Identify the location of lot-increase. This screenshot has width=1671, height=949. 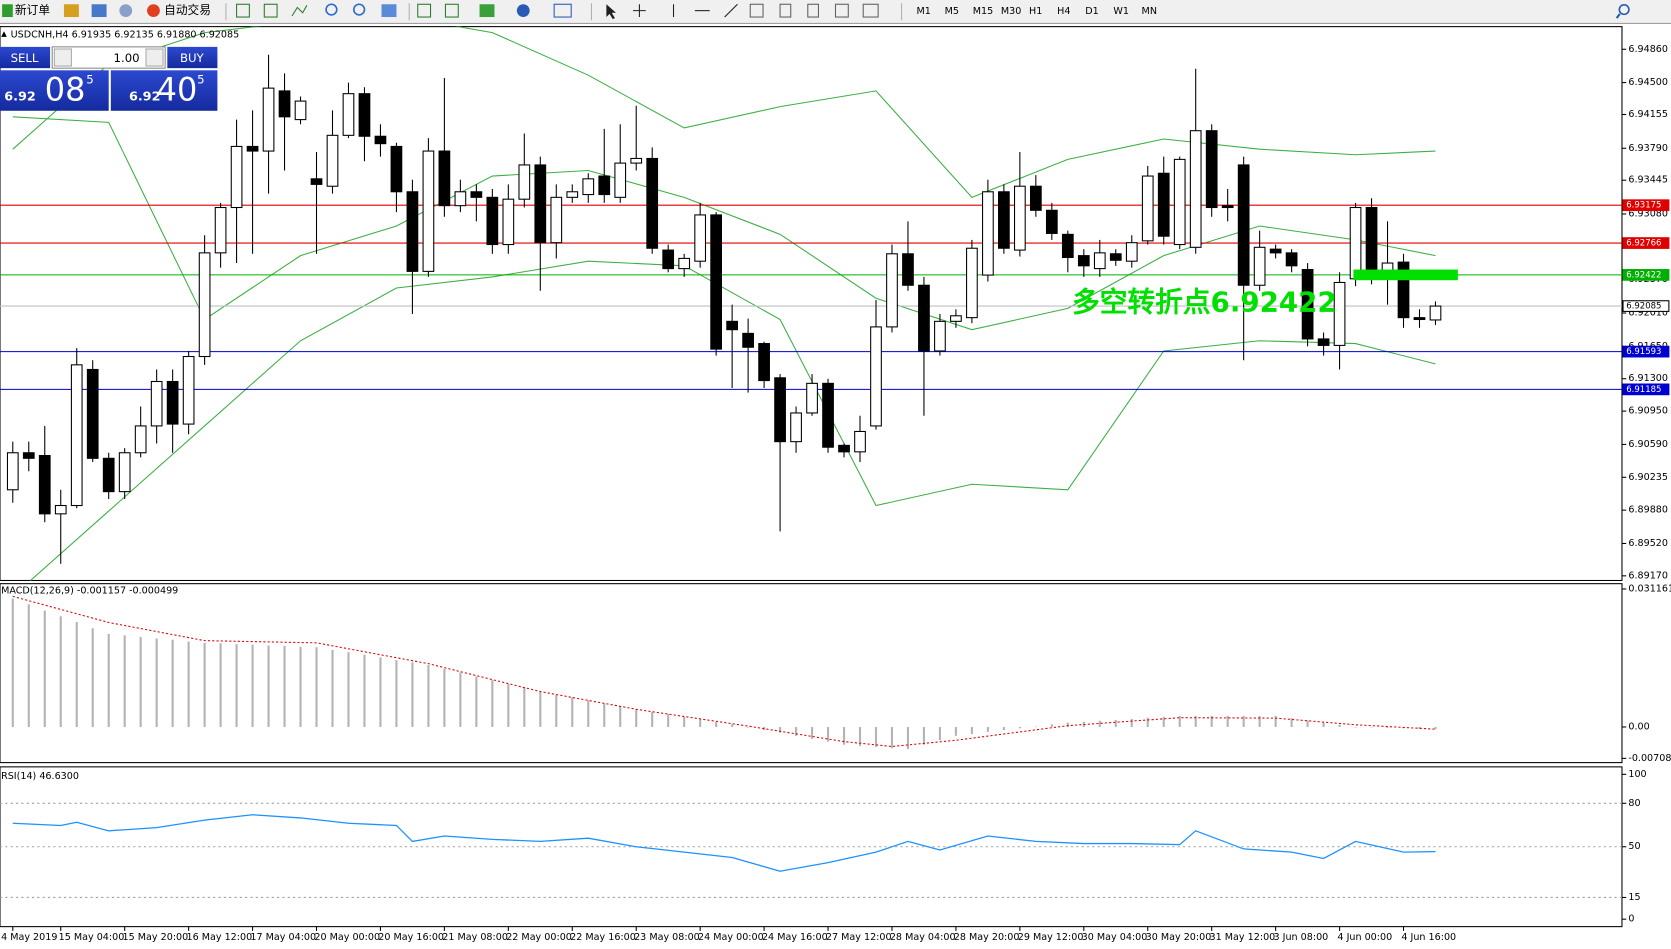
(154, 57).